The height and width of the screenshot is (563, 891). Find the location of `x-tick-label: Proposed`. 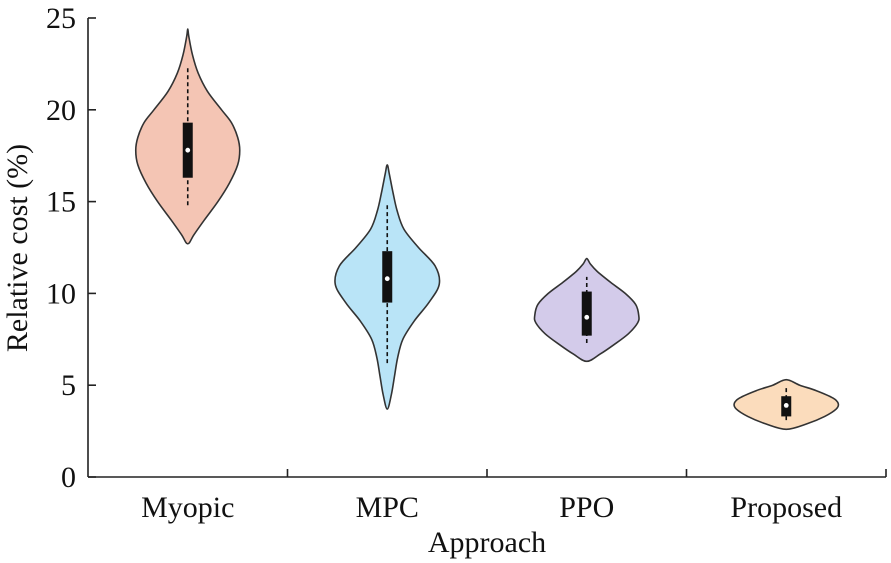

x-tick-label: Proposed is located at coordinates (786, 507).